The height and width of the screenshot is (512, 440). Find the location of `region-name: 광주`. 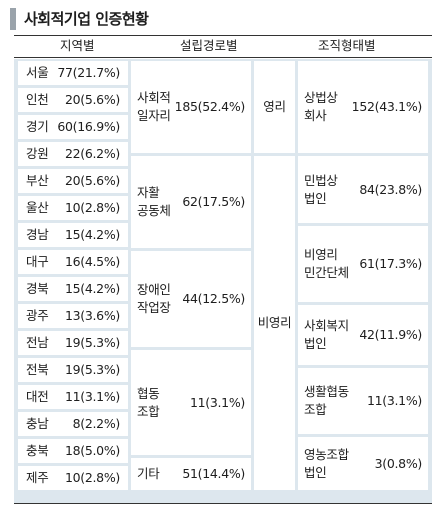

region-name: 광주 is located at coordinates (37, 315).